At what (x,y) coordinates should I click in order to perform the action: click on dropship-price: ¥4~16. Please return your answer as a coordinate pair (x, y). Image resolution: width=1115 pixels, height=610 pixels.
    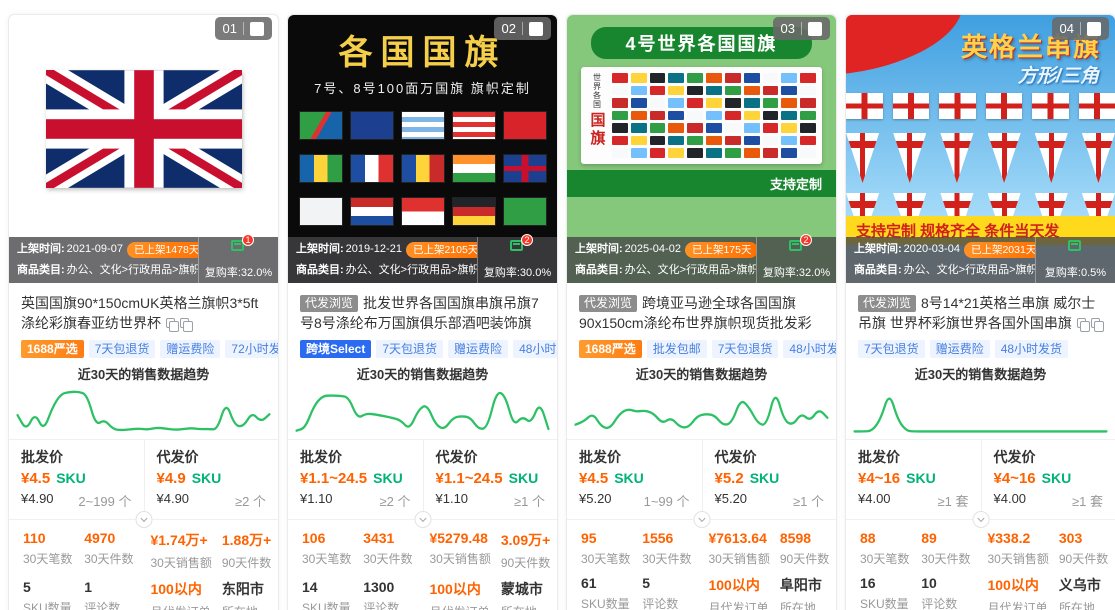
    Looking at the image, I should click on (1014, 478).